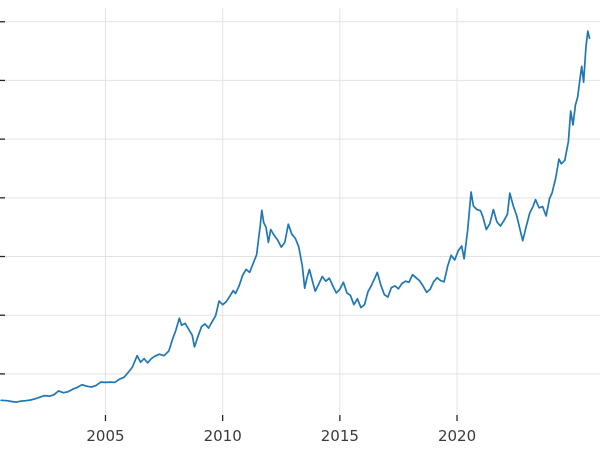 The height and width of the screenshot is (450, 600). I want to click on x-tick-label: 2010, so click(223, 436).